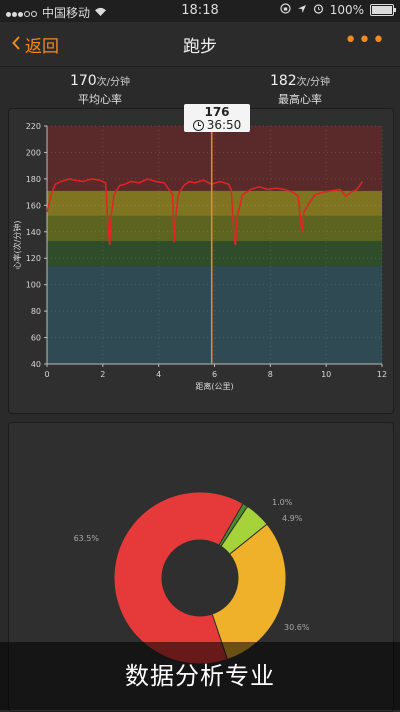 Image resolution: width=400 pixels, height=712 pixels. What do you see at coordinates (36, 364) in the screenshot?
I see `y-tick-label: 40` at bounding box center [36, 364].